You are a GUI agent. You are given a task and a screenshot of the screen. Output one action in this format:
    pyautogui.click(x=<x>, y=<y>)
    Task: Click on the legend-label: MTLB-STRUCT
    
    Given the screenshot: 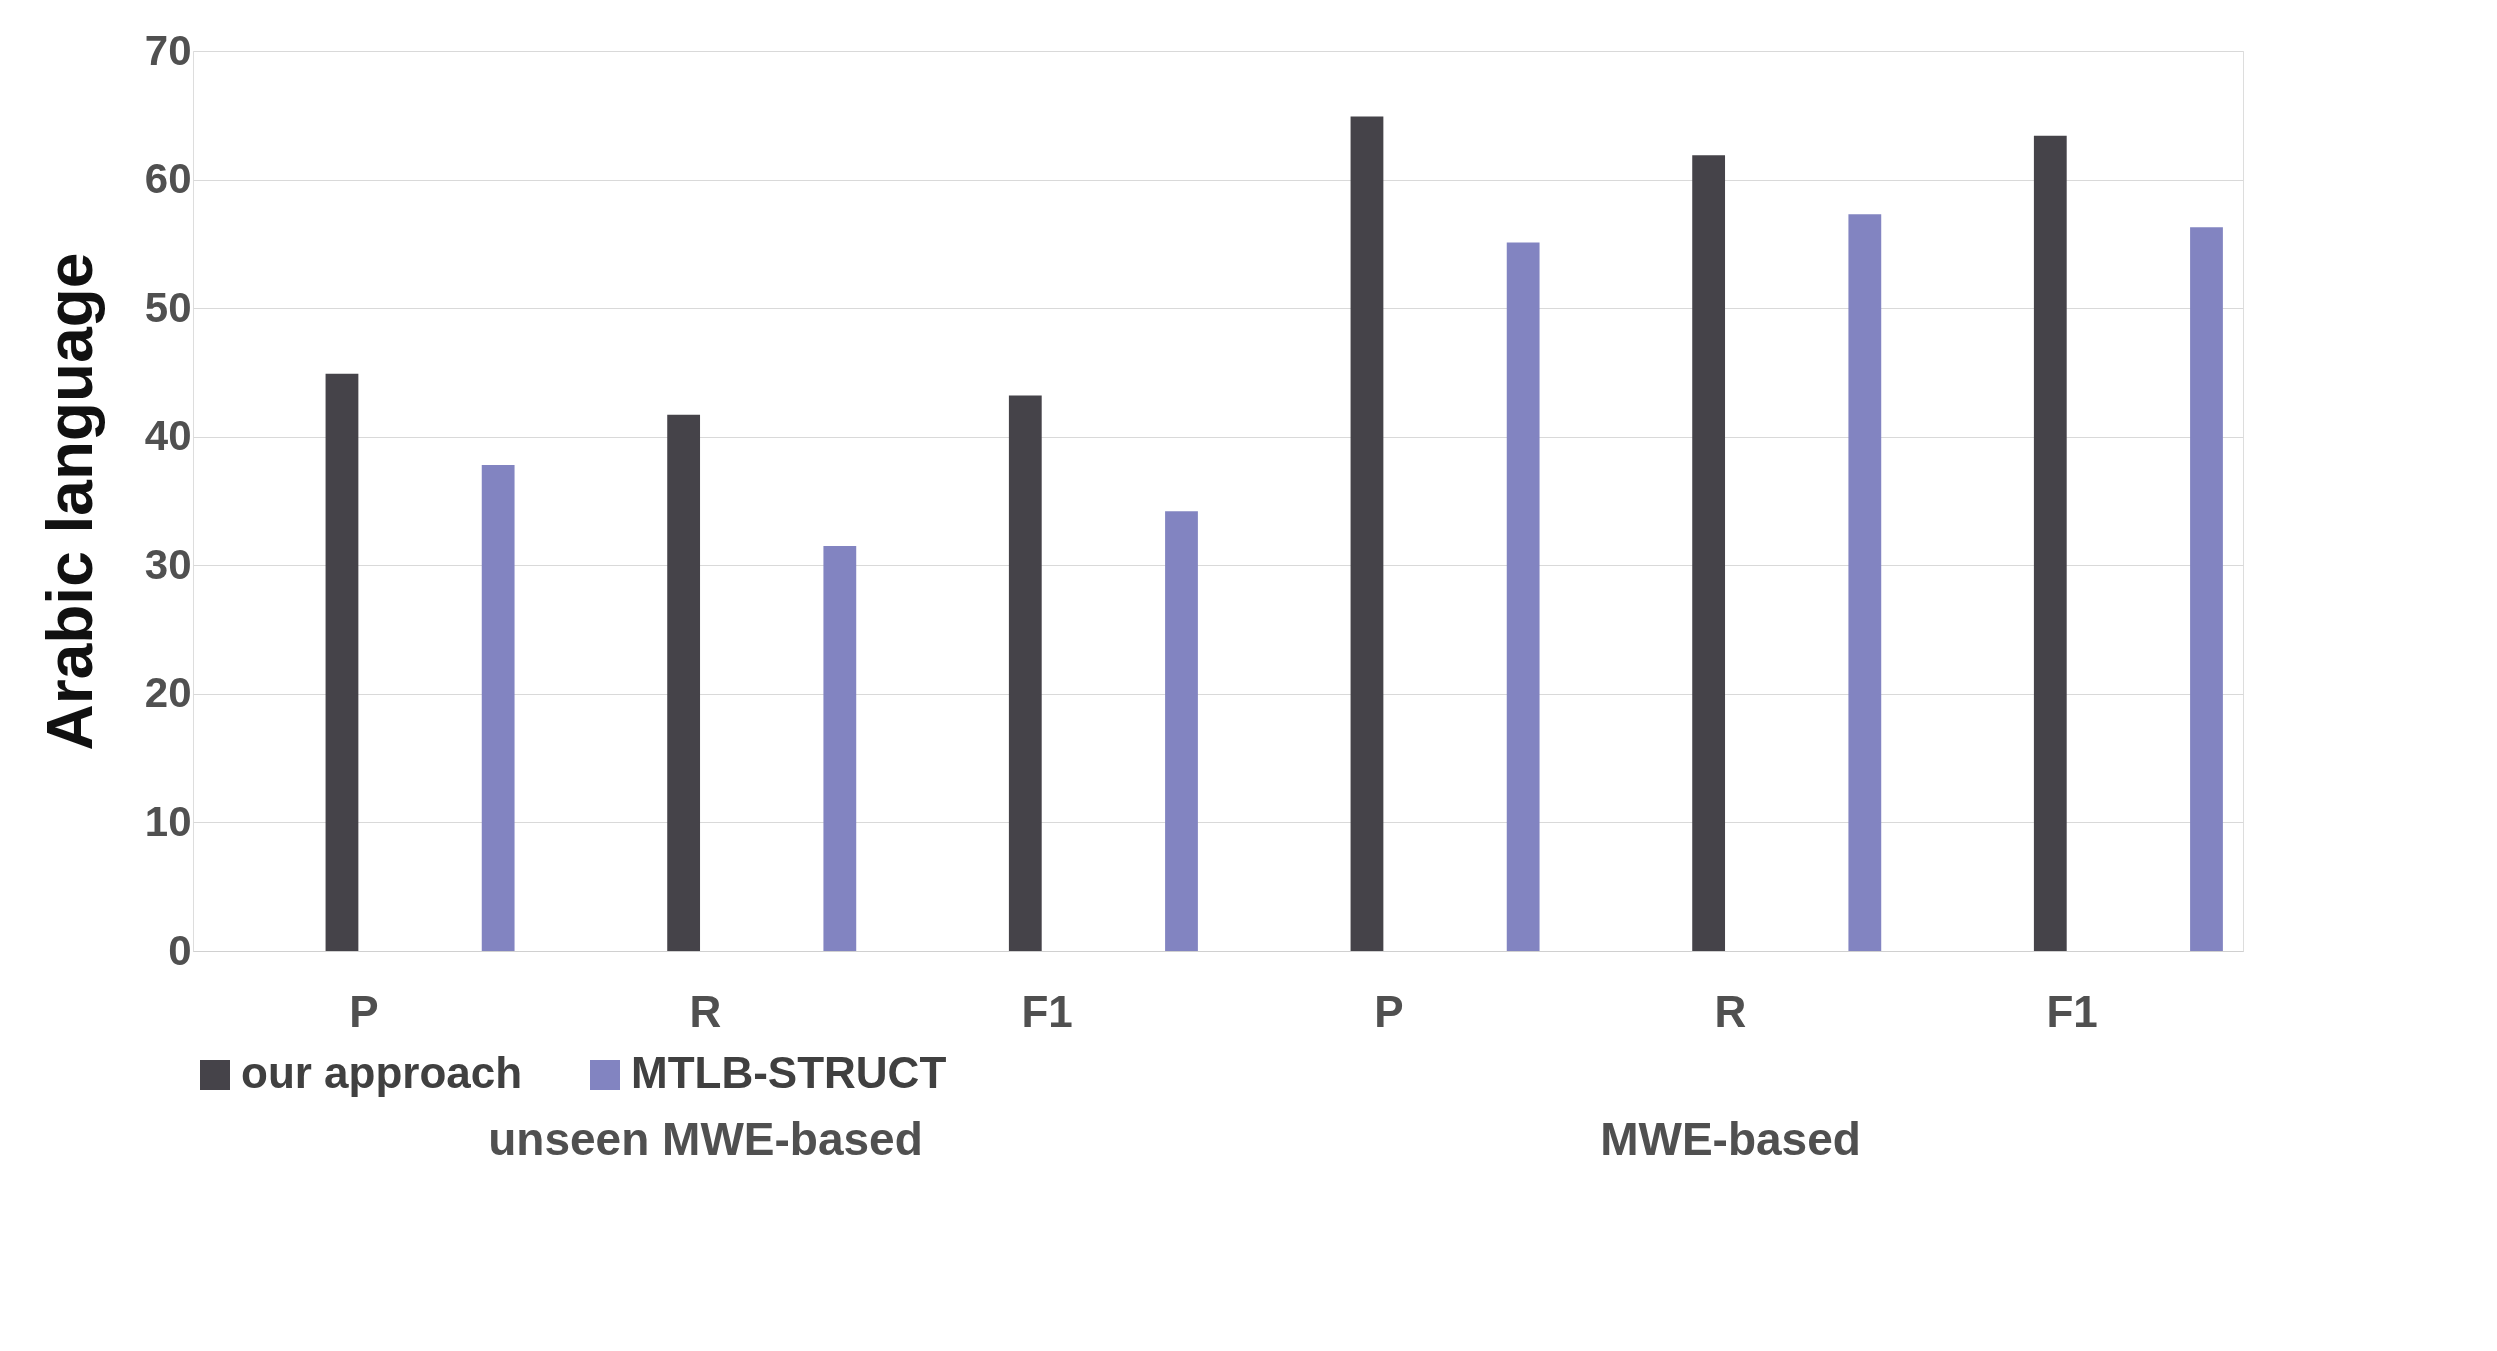 What is the action you would take?
    pyautogui.click(x=789, y=1072)
    